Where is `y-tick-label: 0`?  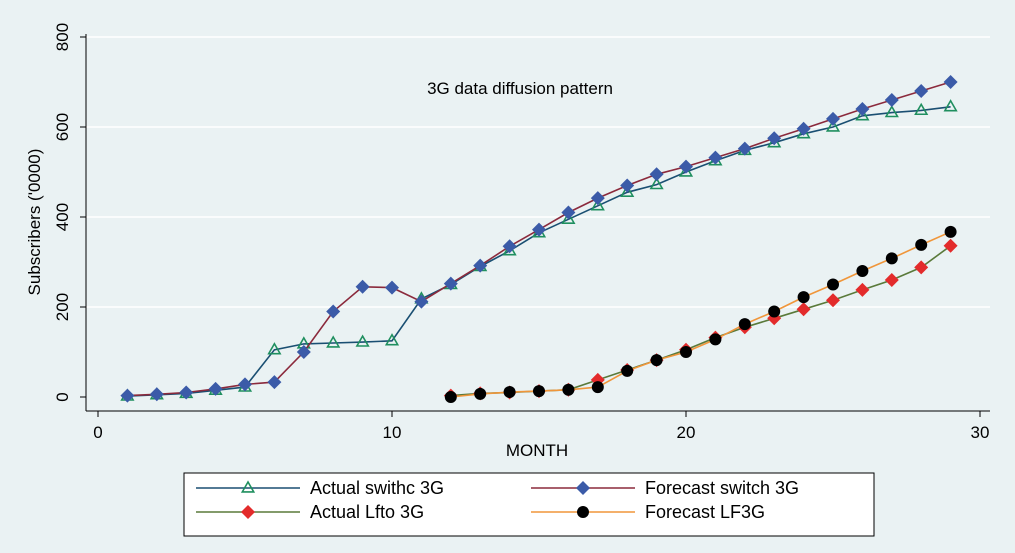 y-tick-label: 0 is located at coordinates (62, 396).